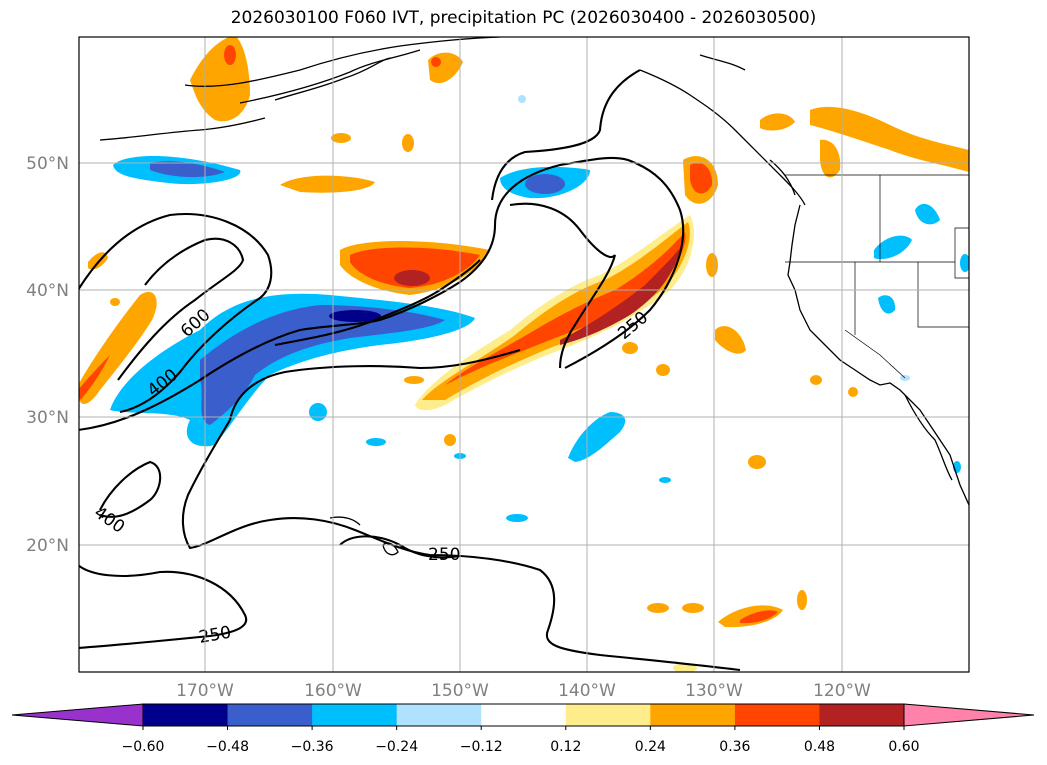 Image resolution: width=1047 pixels, height=765 pixels. What do you see at coordinates (143, 747) in the screenshot?
I see `colorbar-tick-label: −0.60` at bounding box center [143, 747].